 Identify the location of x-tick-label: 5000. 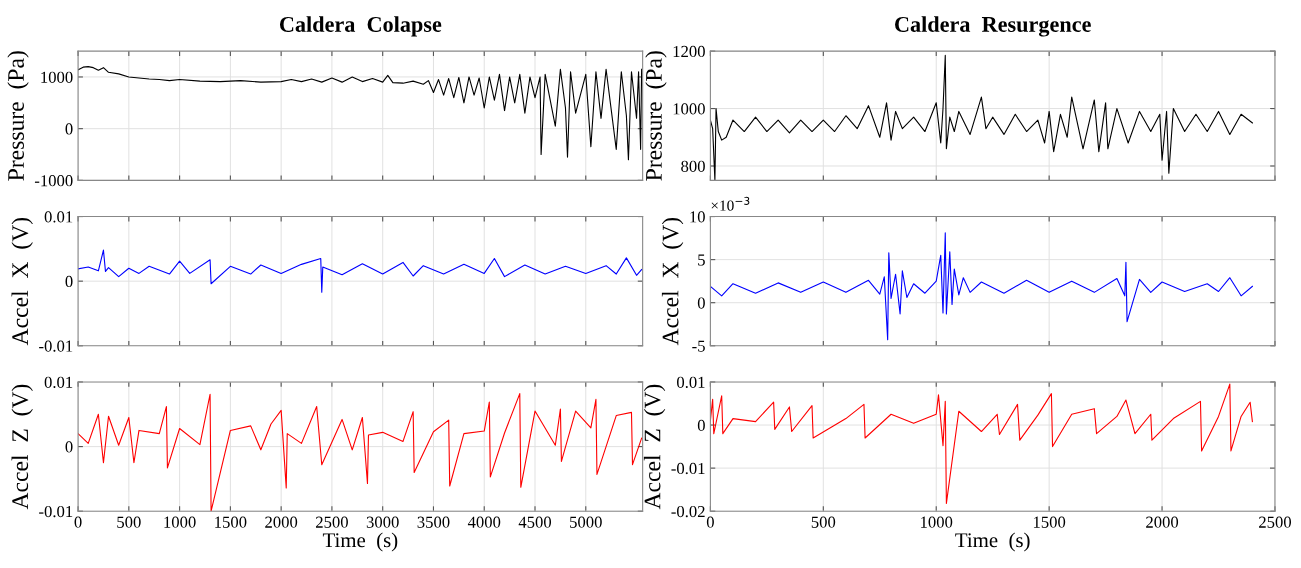
(586, 522).